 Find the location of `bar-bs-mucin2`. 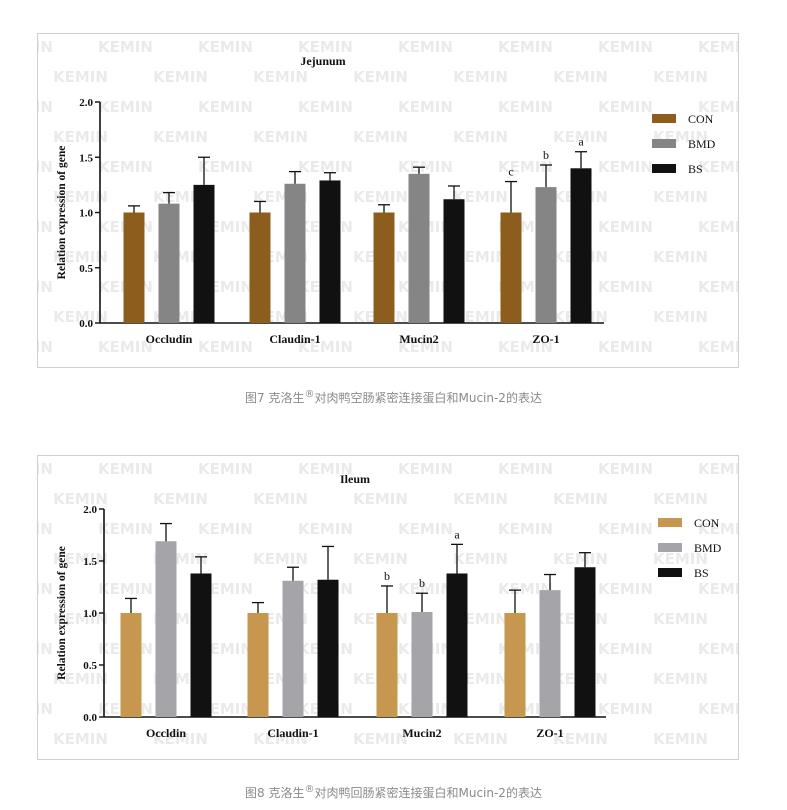

bar-bs-mucin2 is located at coordinates (454, 261).